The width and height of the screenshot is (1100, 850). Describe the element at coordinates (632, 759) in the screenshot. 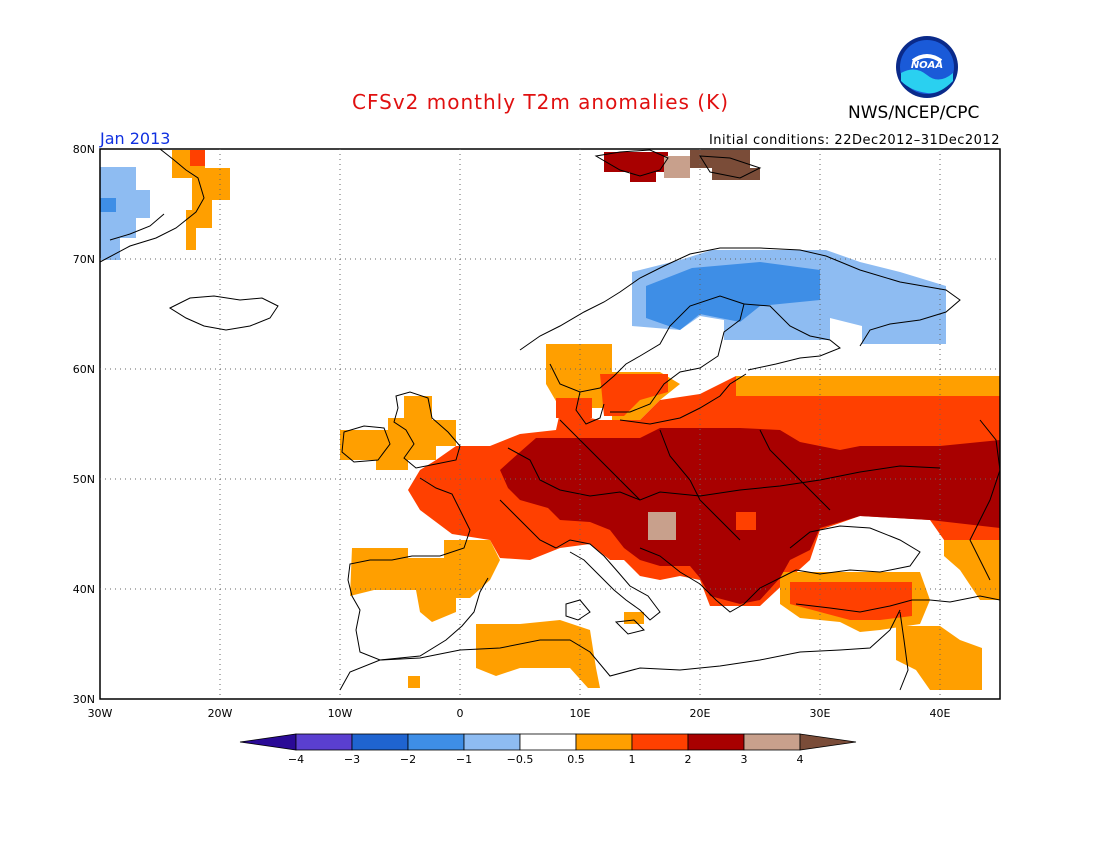

I see `legend-tick-label: 1` at that location.